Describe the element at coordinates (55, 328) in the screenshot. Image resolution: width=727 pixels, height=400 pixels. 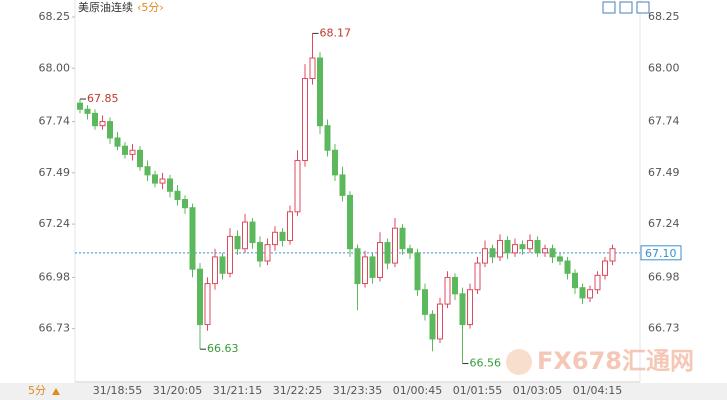
I see `y-tick-label: 66.73` at that location.